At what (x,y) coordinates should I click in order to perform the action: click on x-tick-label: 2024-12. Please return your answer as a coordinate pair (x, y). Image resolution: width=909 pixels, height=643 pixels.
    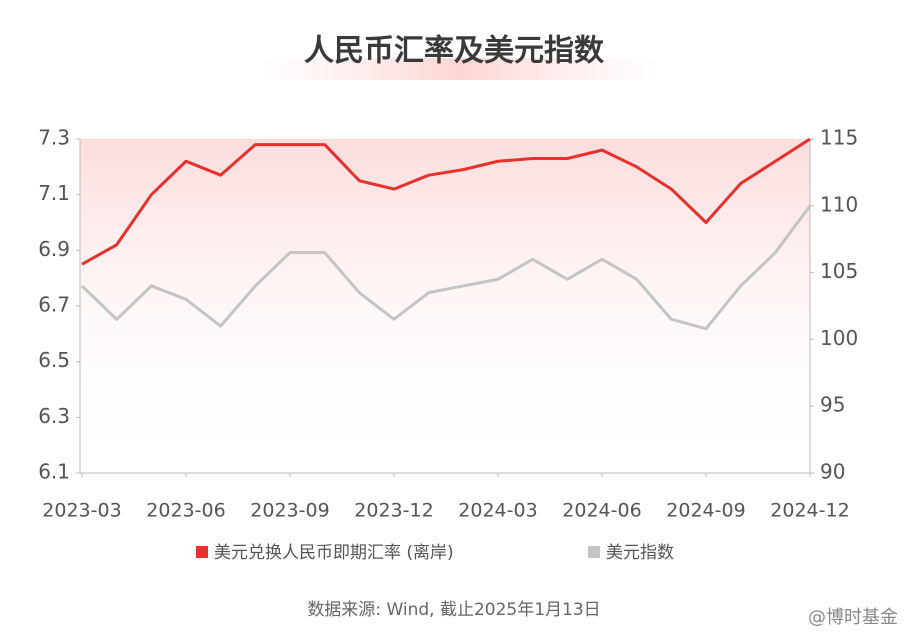
    Looking at the image, I should click on (809, 511).